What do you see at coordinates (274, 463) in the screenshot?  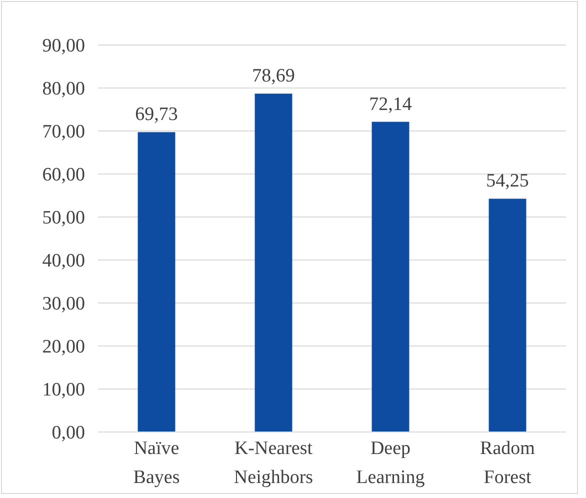 I see `x-tick-label: K-Nearest Neighbors` at bounding box center [274, 463].